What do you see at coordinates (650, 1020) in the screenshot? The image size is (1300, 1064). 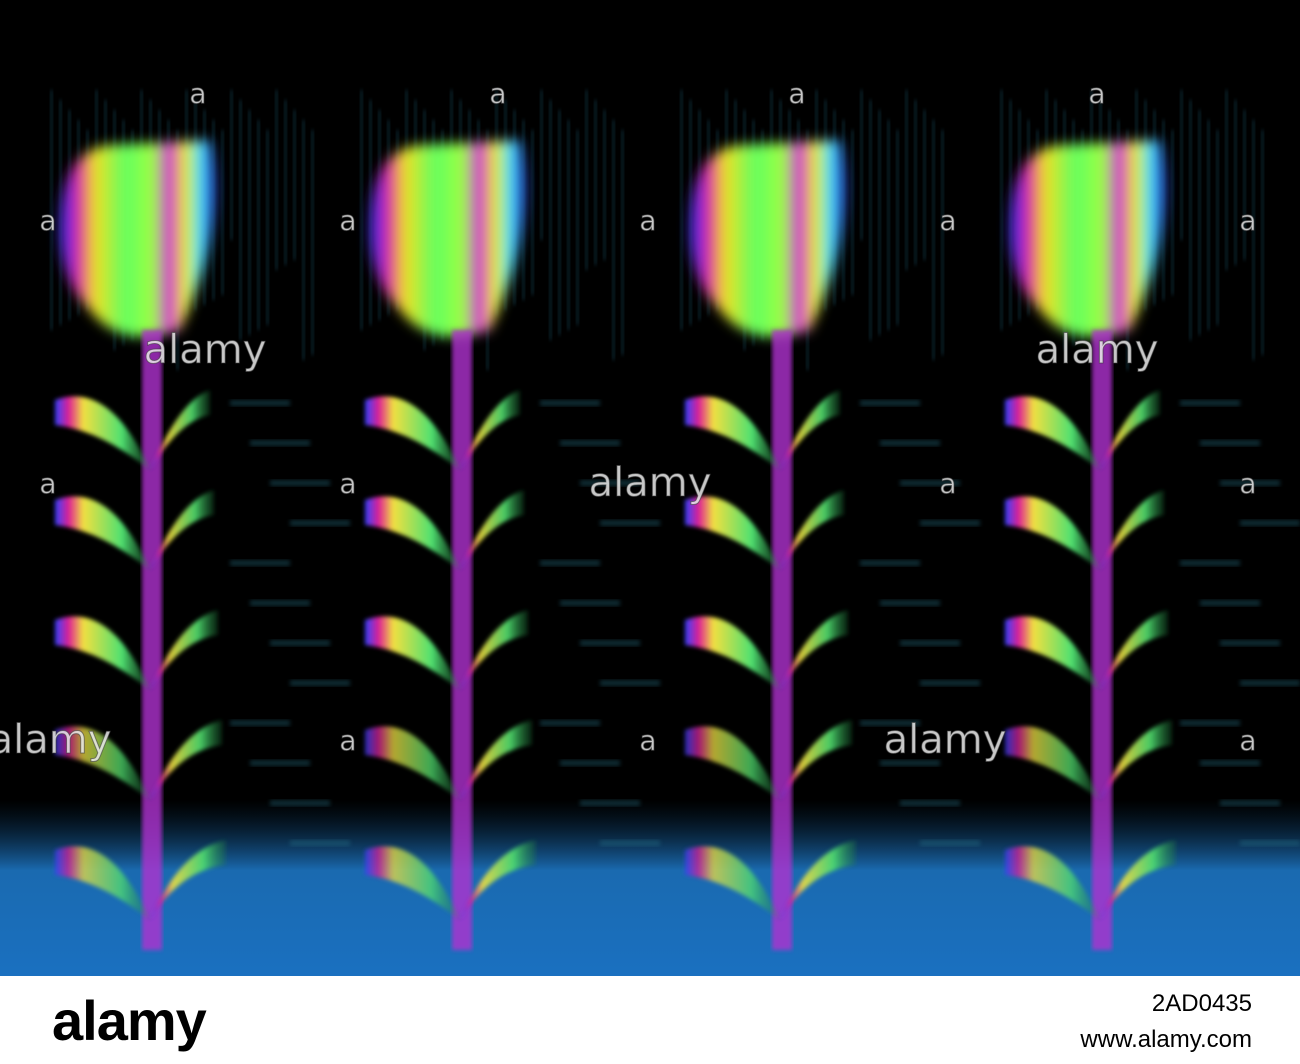 I see `footer: alamy 2AD0435 www.alamy.com` at bounding box center [650, 1020].